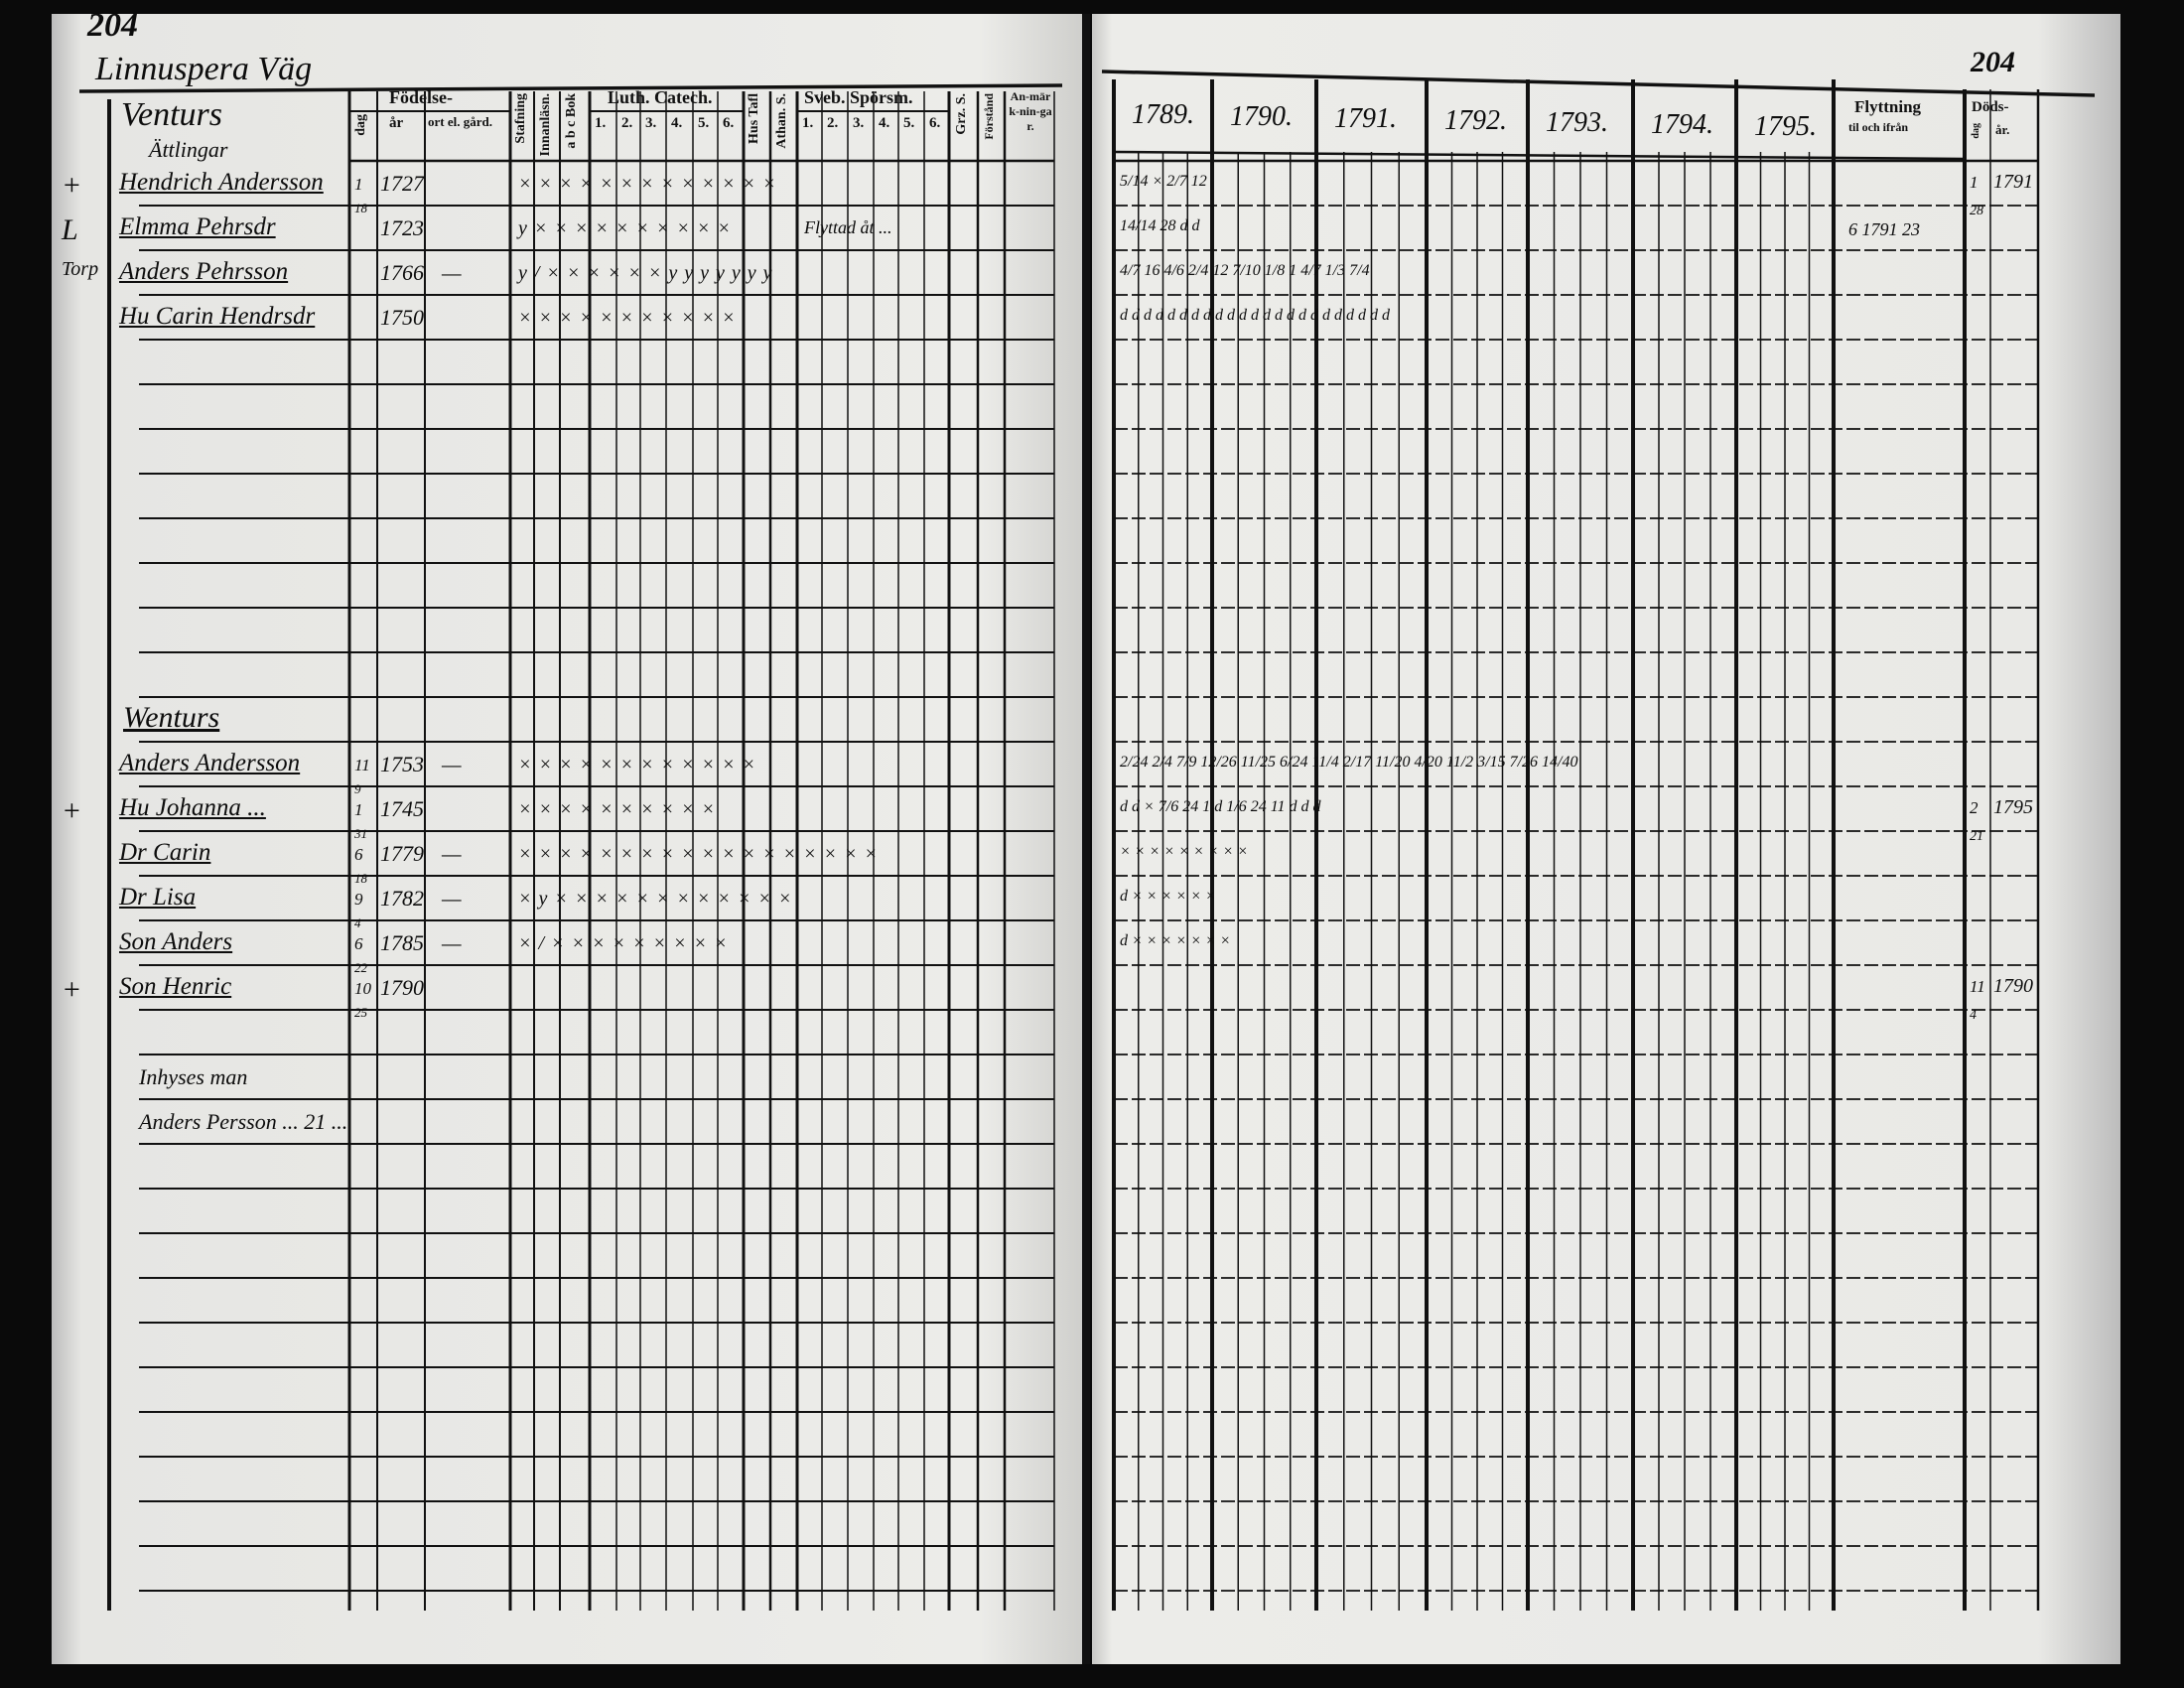 This screenshot has width=2184, height=1688. I want to click on birth-day: 10, so click(362, 988).